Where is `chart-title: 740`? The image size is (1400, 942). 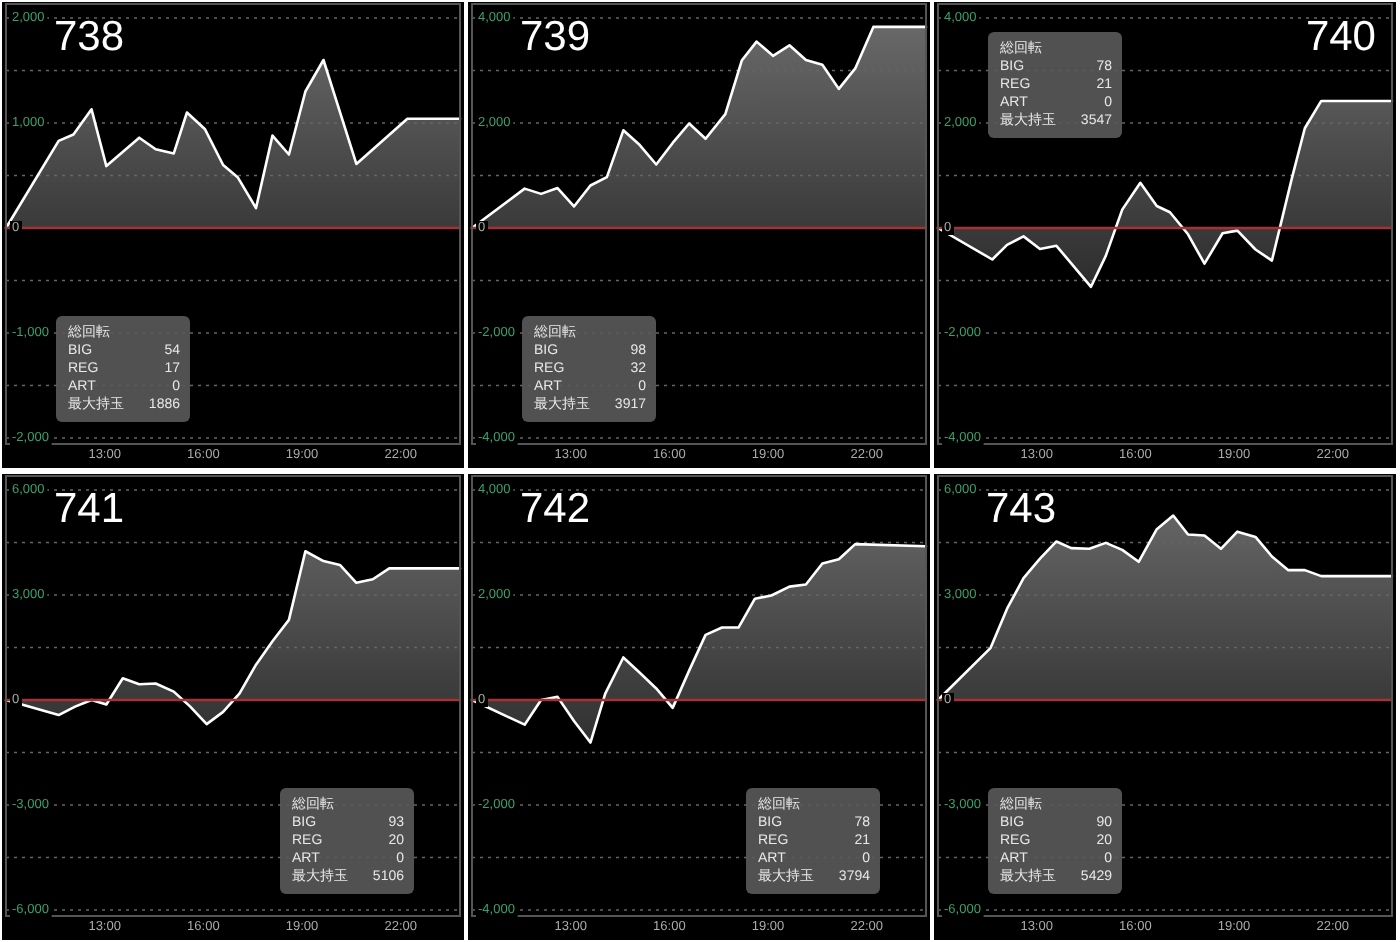 chart-title: 740 is located at coordinates (1340, 37).